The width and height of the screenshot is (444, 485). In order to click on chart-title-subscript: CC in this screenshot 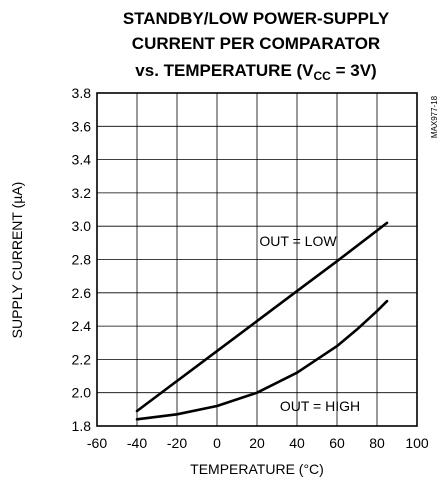, I will do `click(323, 76)`.